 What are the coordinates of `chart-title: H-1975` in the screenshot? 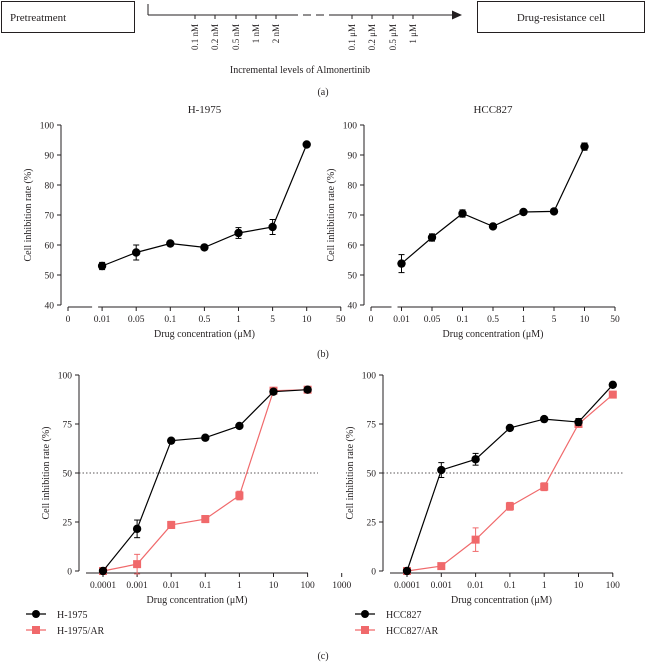 It's located at (205, 110).